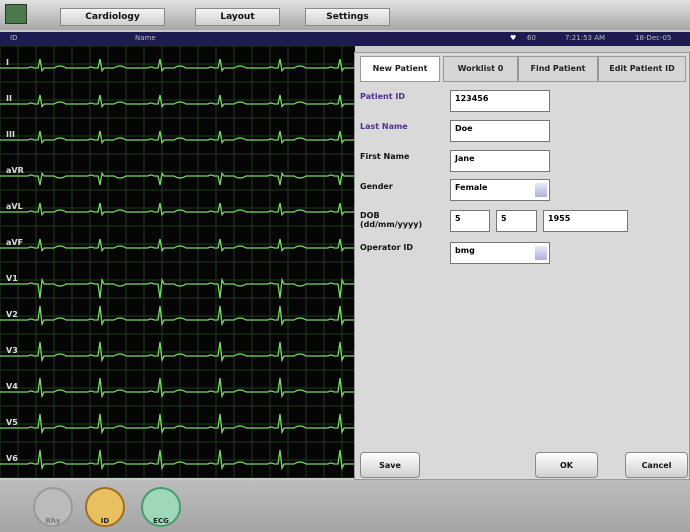 The height and width of the screenshot is (532, 690). I want to click on form-tab: Find Patient, so click(558, 69).